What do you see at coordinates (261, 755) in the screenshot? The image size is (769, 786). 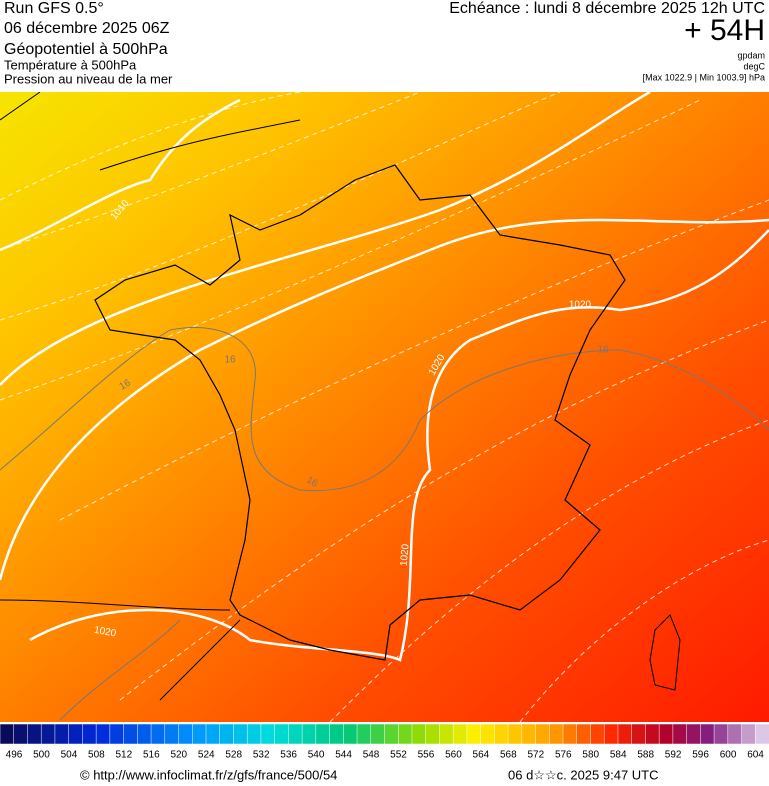 I see `colorbar-label: 532` at bounding box center [261, 755].